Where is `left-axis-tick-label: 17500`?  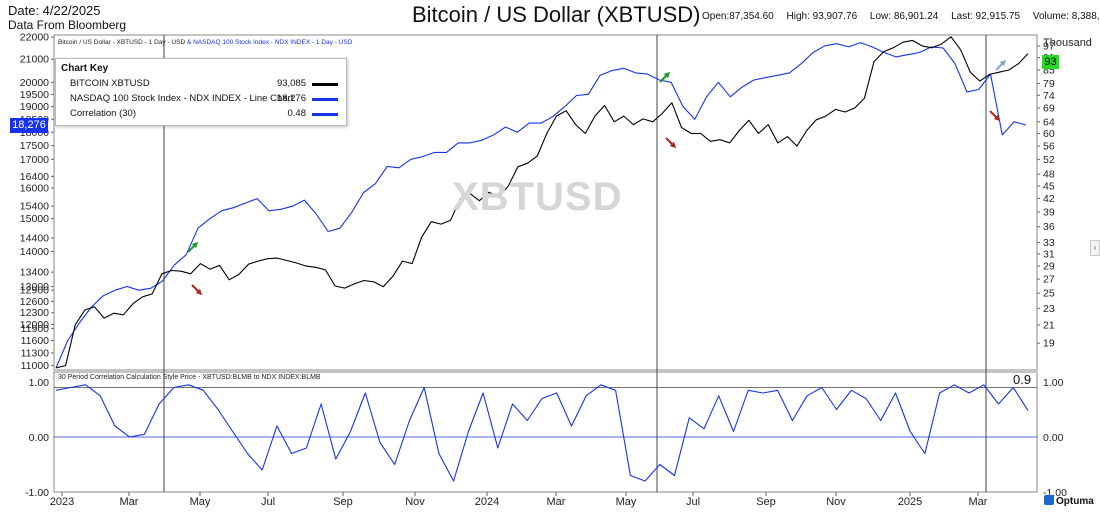
left-axis-tick-label: 17500 is located at coordinates (34, 146).